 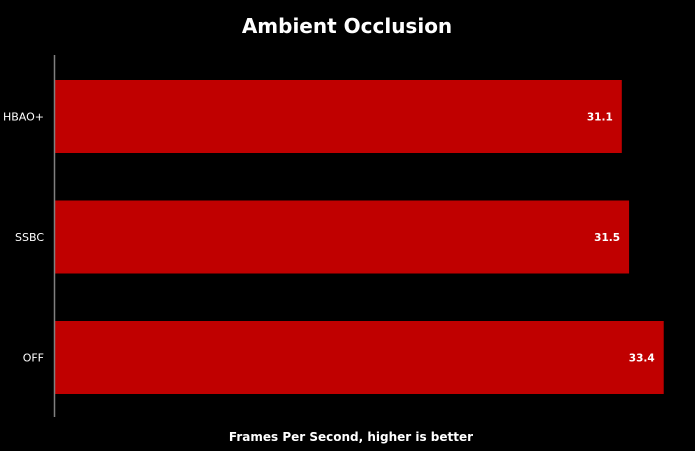 I want to click on value-label: 31.1, so click(x=600, y=118).